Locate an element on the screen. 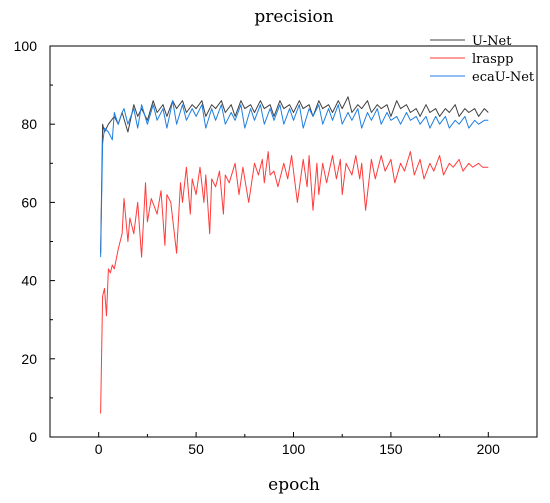 This screenshot has width=550, height=503. x-tick-label: 50 is located at coordinates (196, 449).